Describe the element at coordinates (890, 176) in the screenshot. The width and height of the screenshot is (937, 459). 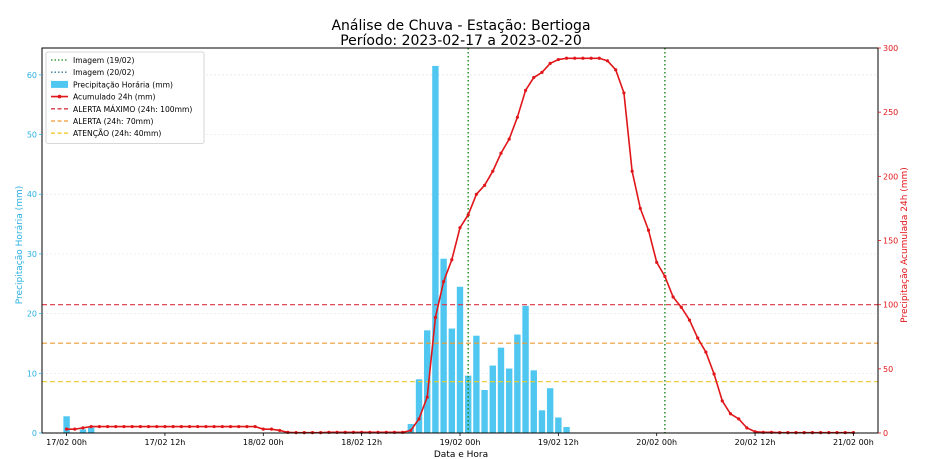
I see `y-right-tick-label: 200` at that location.